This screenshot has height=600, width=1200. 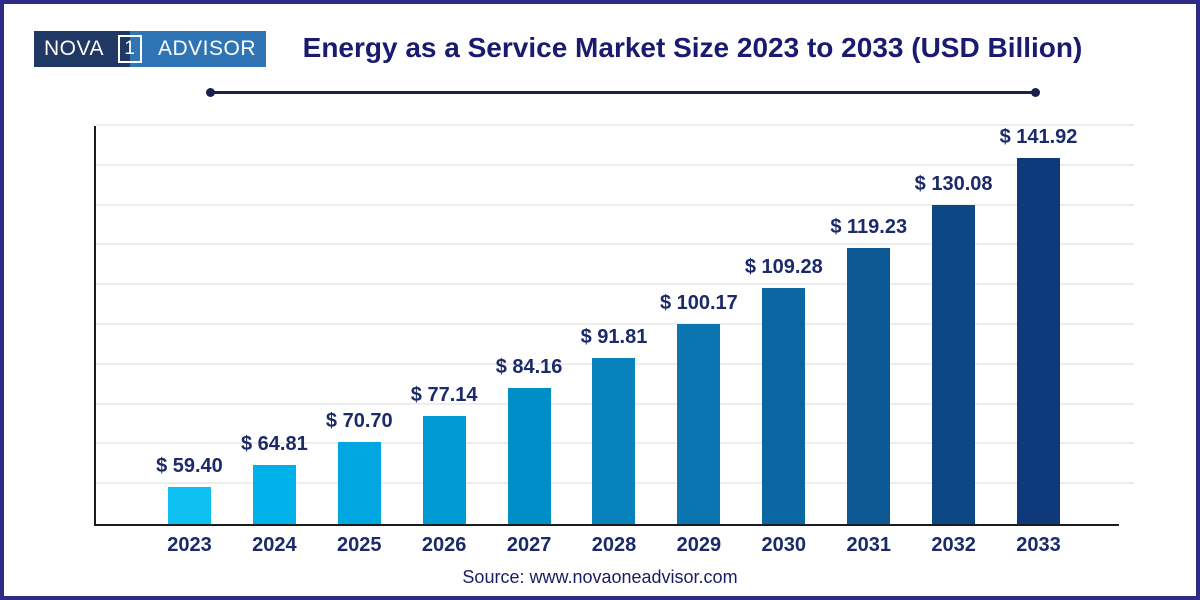 What do you see at coordinates (444, 545) in the screenshot?
I see `x-axis-label: 2026` at bounding box center [444, 545].